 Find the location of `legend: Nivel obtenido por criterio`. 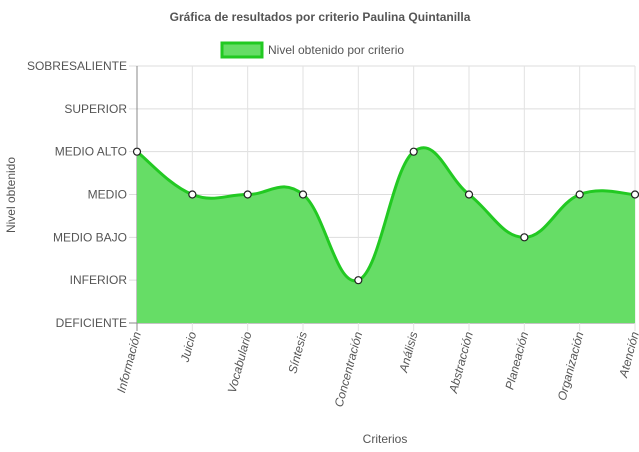

legend: Nivel obtenido por criterio is located at coordinates (312, 50).